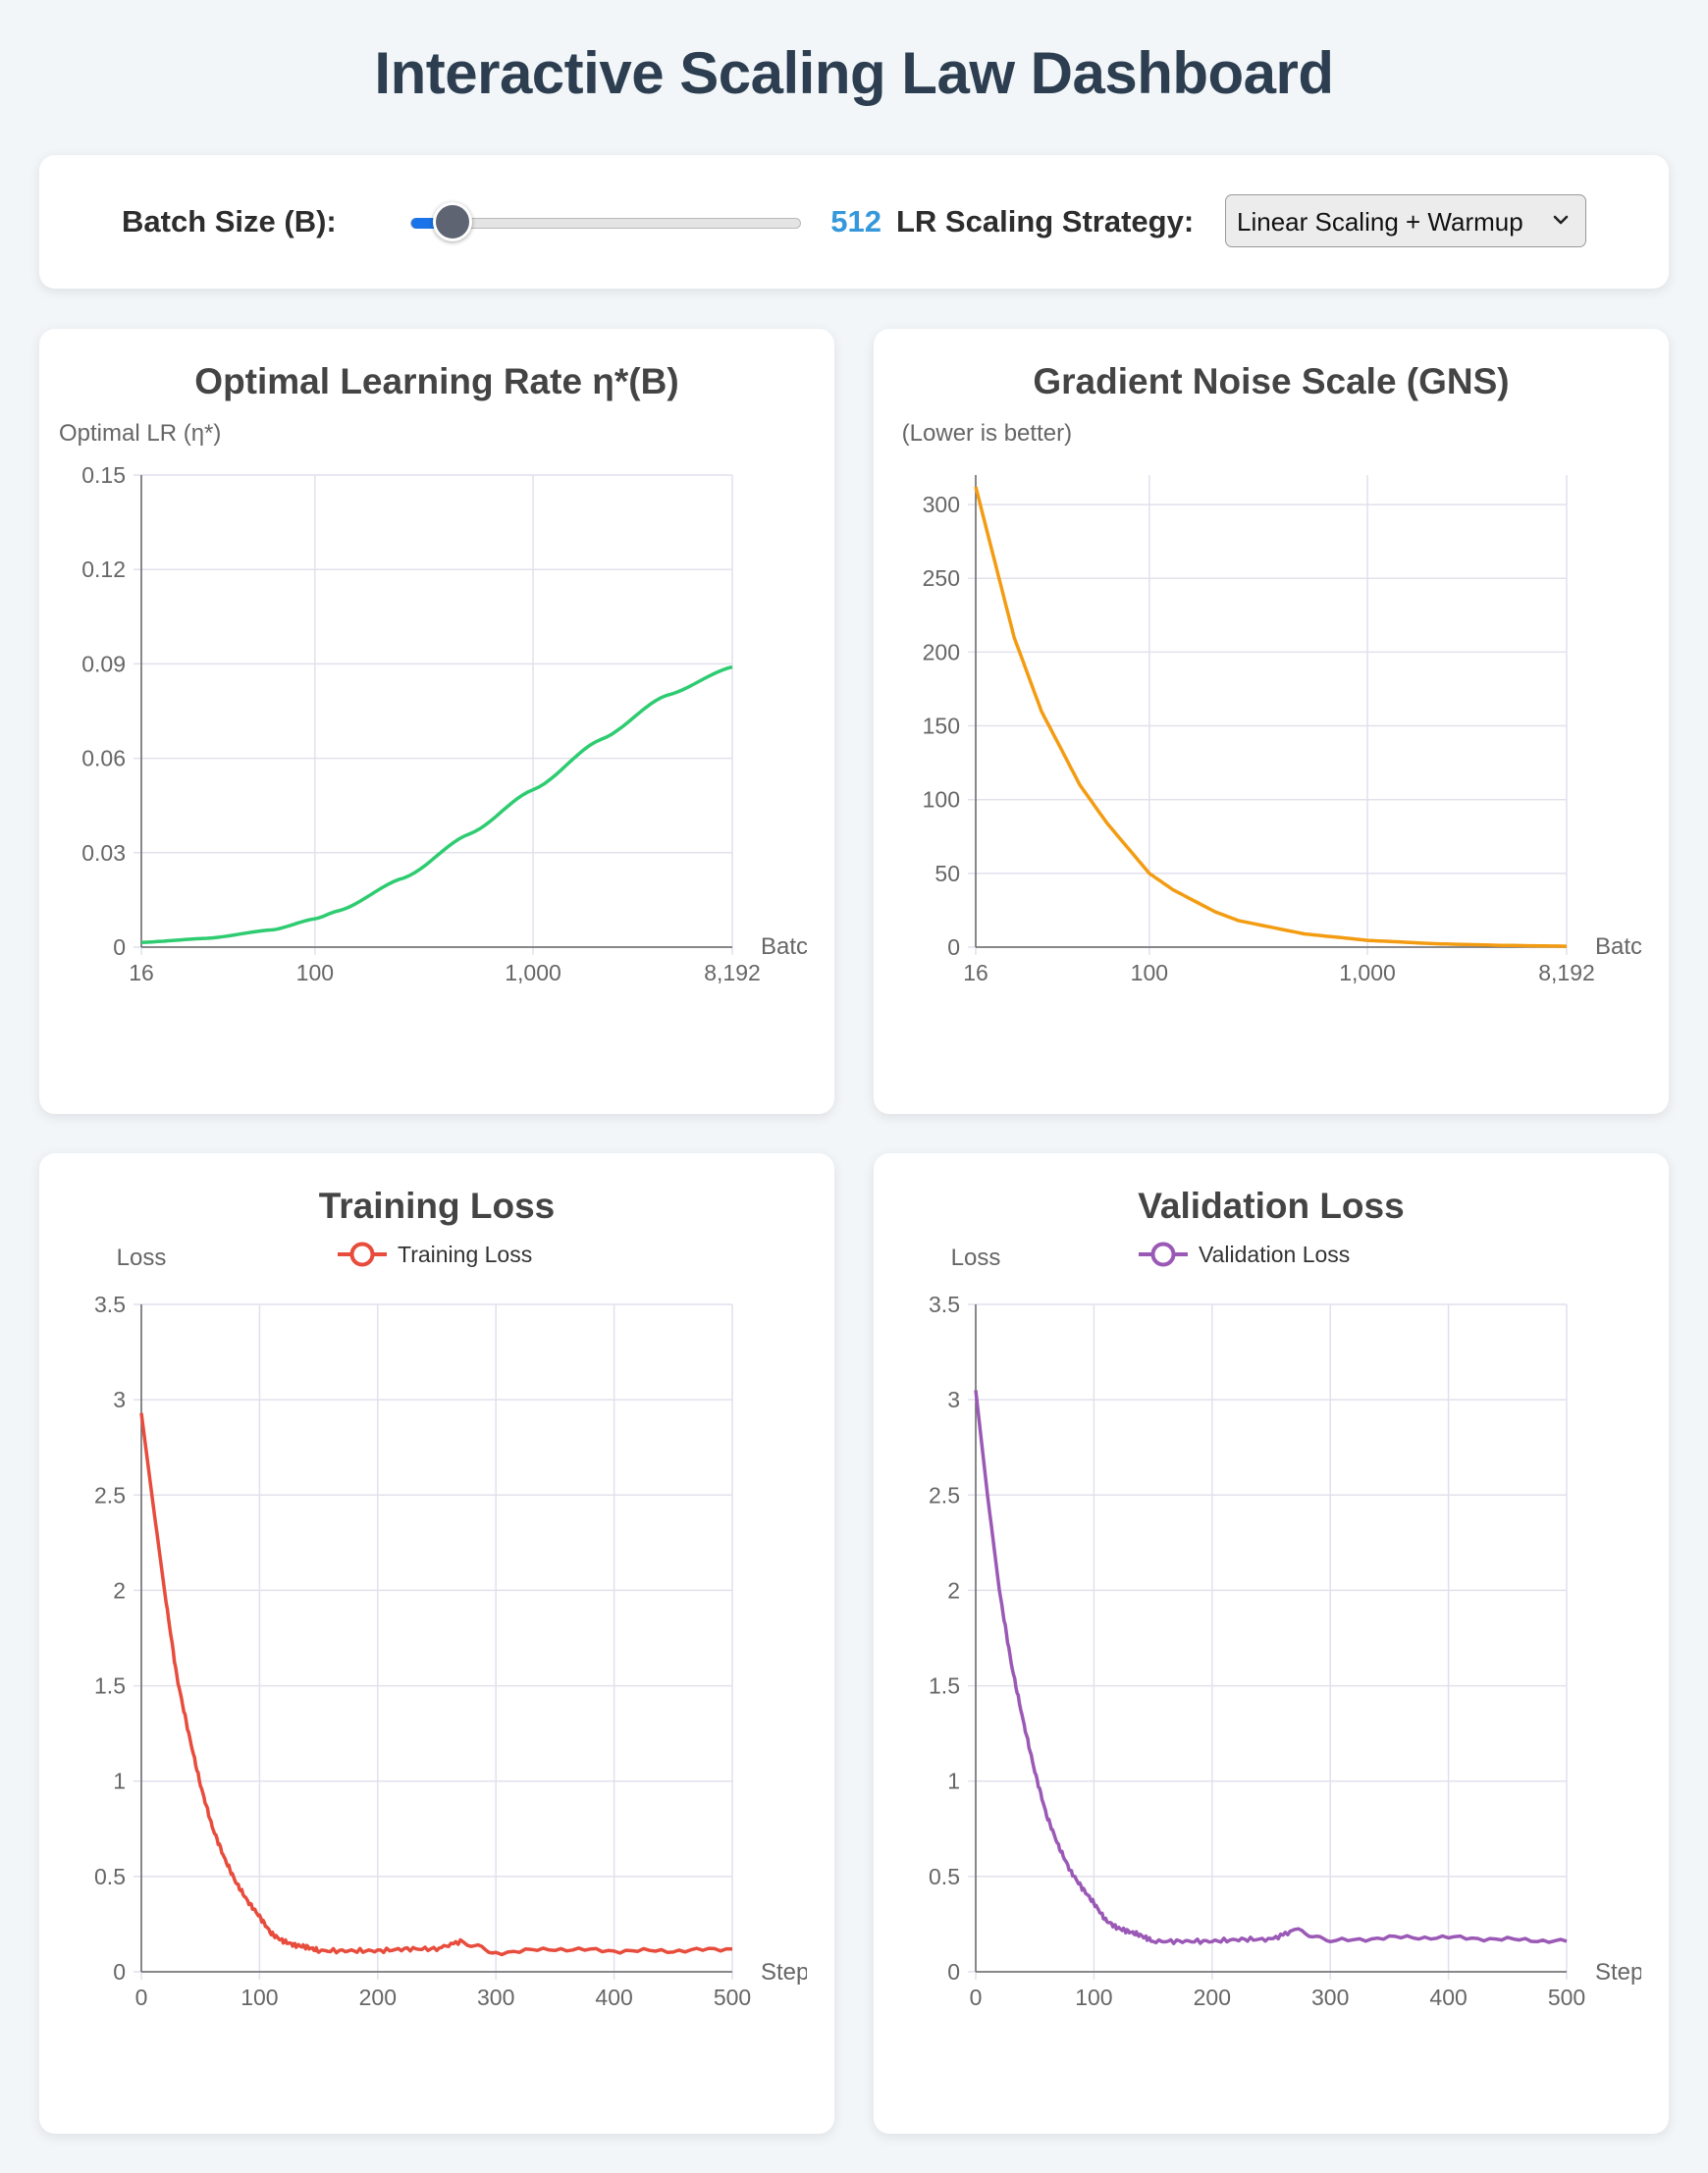  I want to click on y-tick-label: 0.15, so click(103, 475).